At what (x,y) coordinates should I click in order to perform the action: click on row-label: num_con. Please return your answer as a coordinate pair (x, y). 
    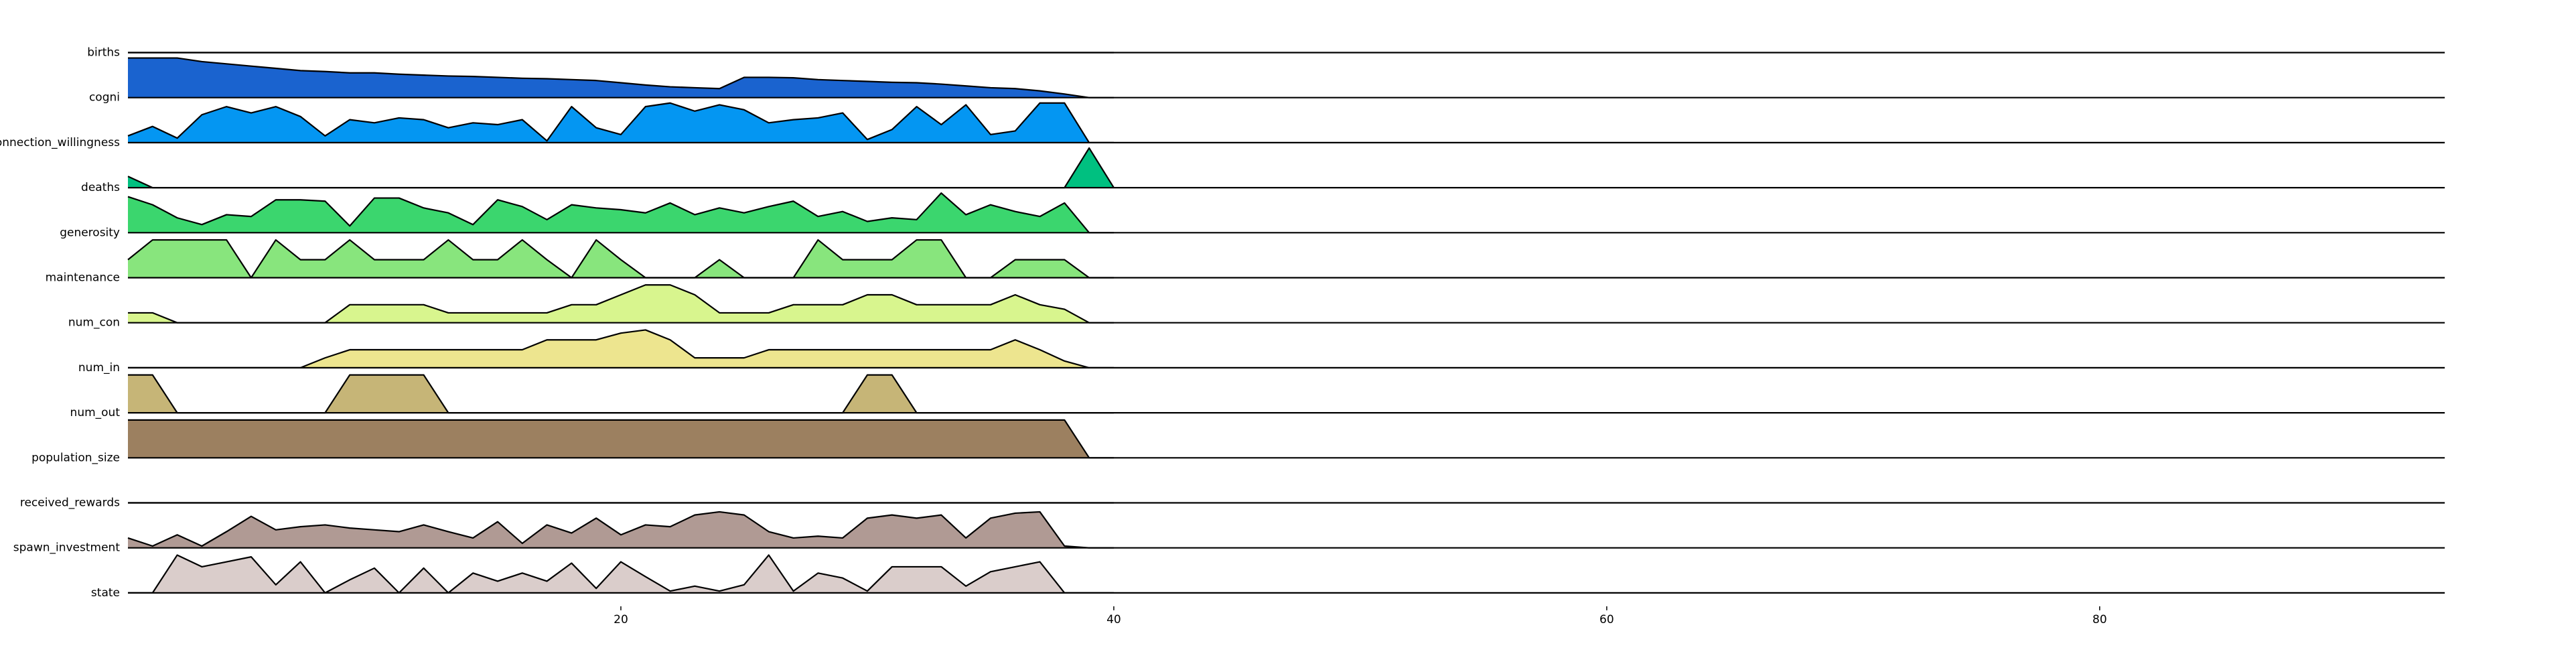
    Looking at the image, I should click on (94, 323).